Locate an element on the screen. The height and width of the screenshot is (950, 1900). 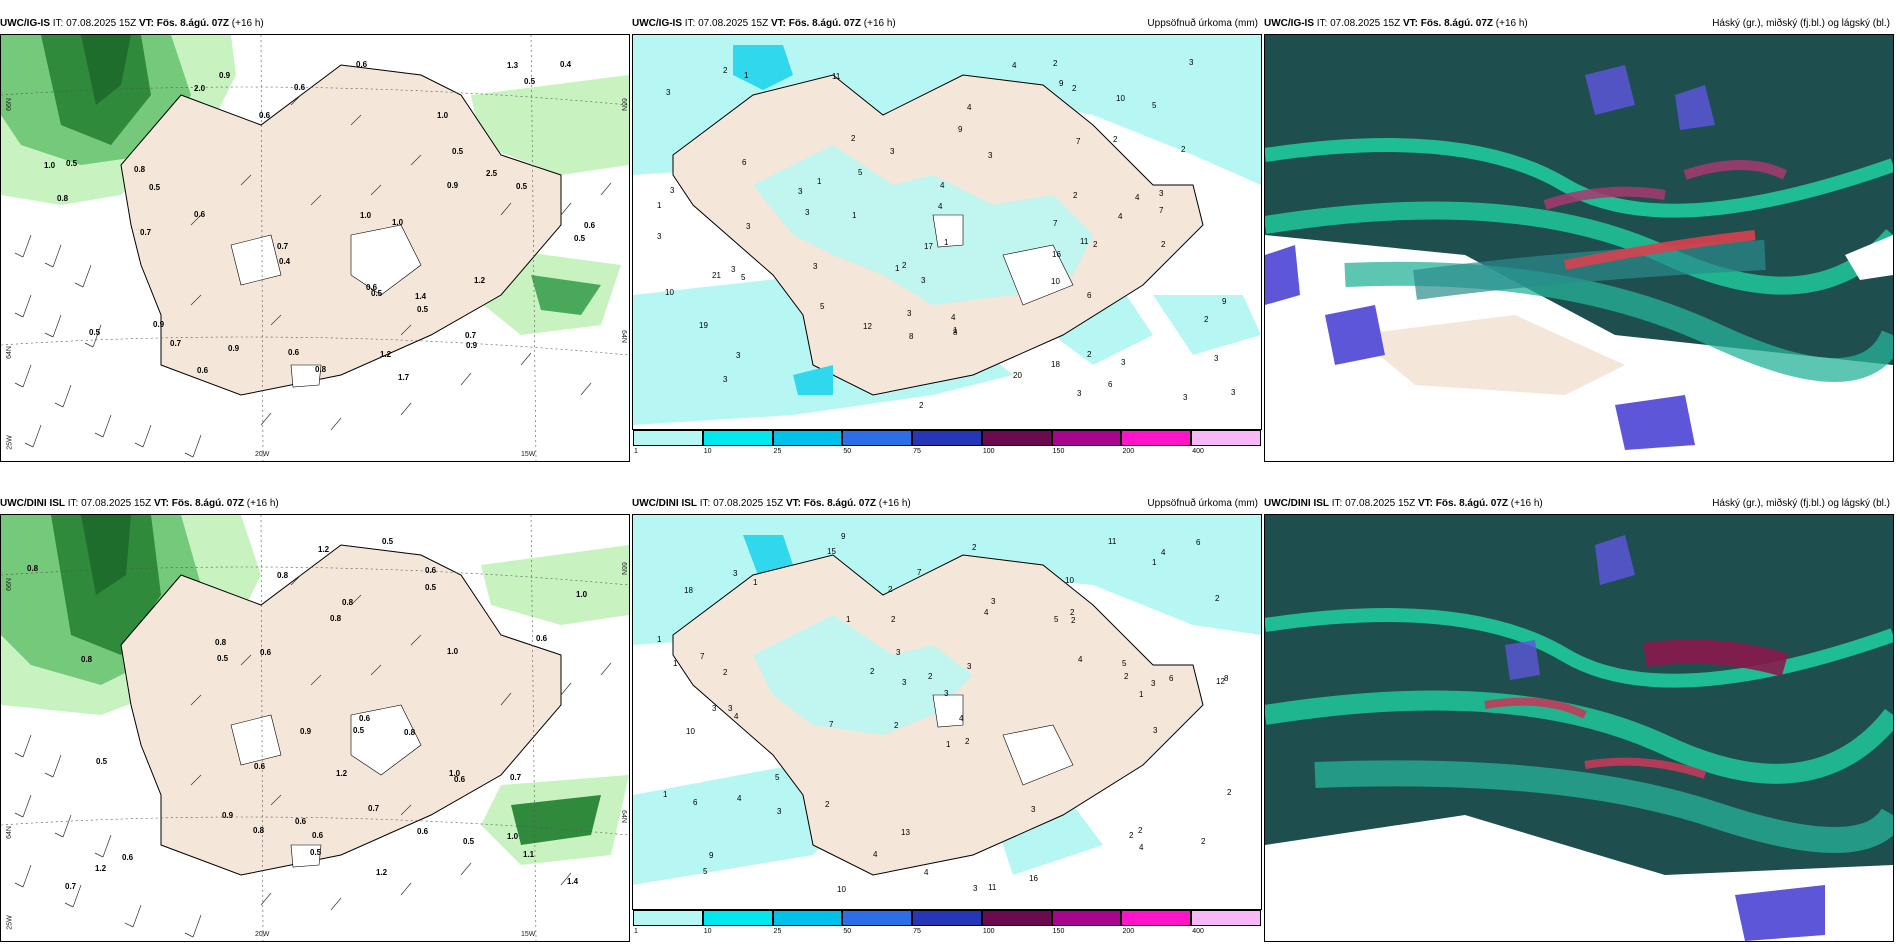
map-value-label: 11 is located at coordinates (1084, 241).